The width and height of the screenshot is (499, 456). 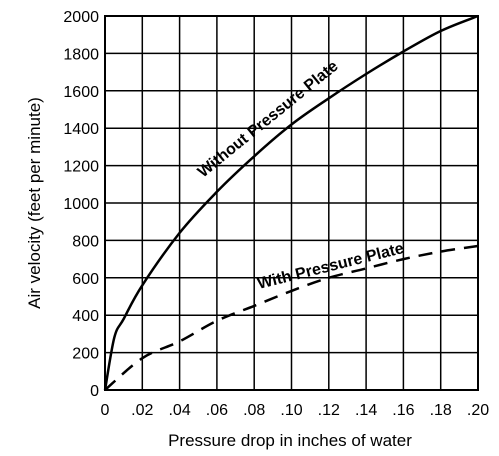 What do you see at coordinates (81, 92) in the screenshot?
I see `y-tick-label: 1600` at bounding box center [81, 92].